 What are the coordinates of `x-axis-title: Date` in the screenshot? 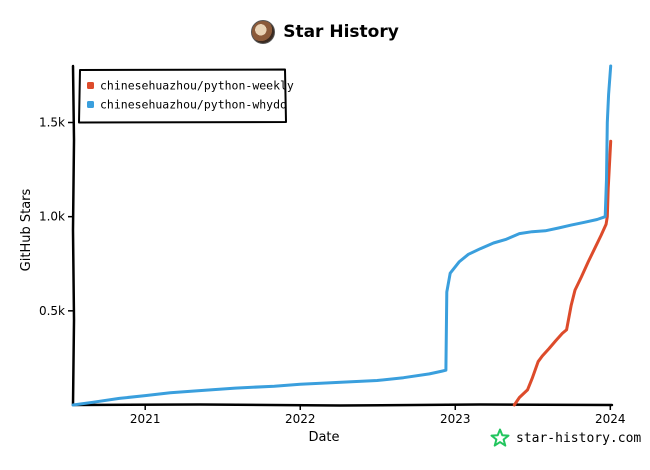 It's located at (323, 437).